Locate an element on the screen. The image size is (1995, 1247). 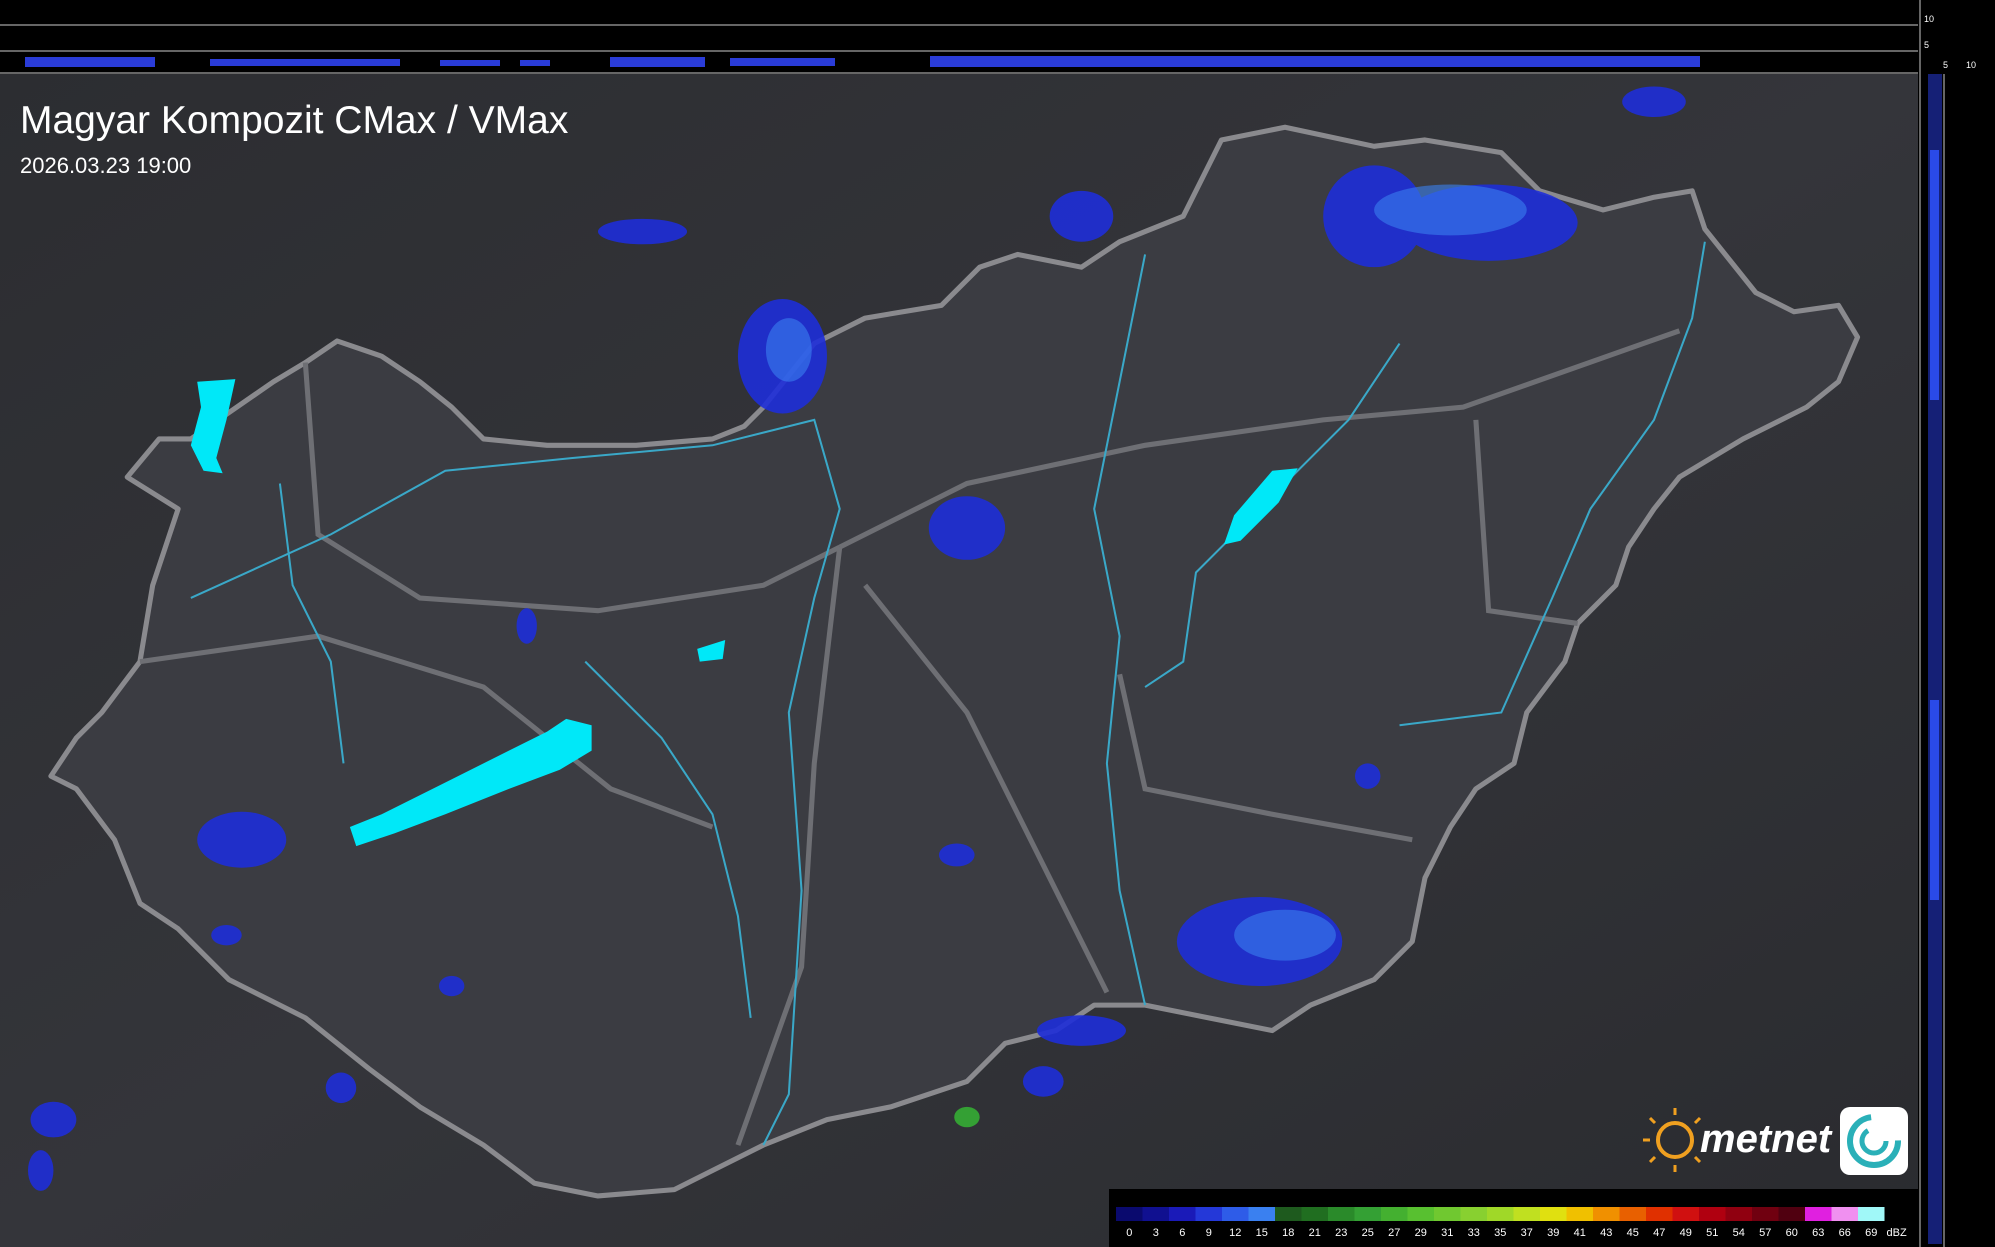
map-title: Magyar Kompozit CMax / VMax is located at coordinates (294, 120).